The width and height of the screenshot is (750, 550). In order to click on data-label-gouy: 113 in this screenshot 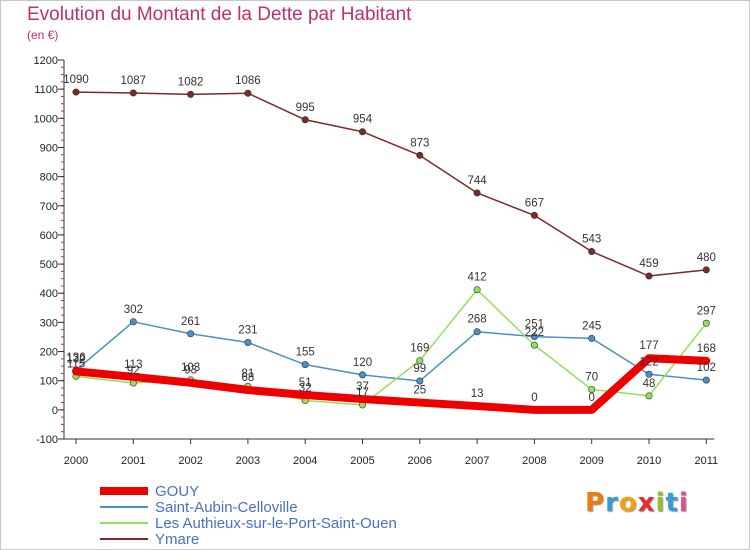, I will do `click(133, 365)`.